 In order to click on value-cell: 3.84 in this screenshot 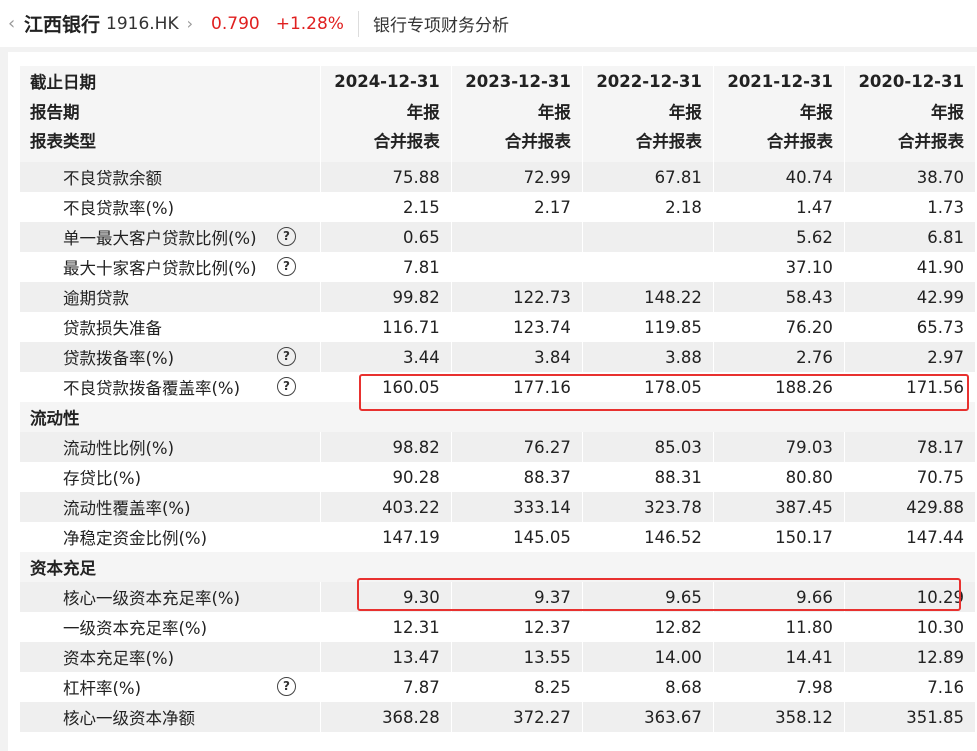, I will do `click(517, 357)`.